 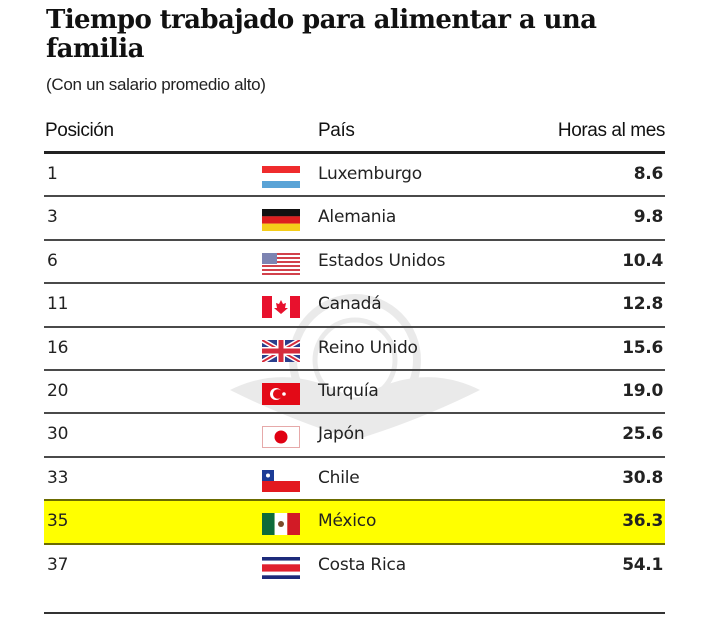 I want to click on column-header-hours: Horas al mes, so click(x=611, y=130).